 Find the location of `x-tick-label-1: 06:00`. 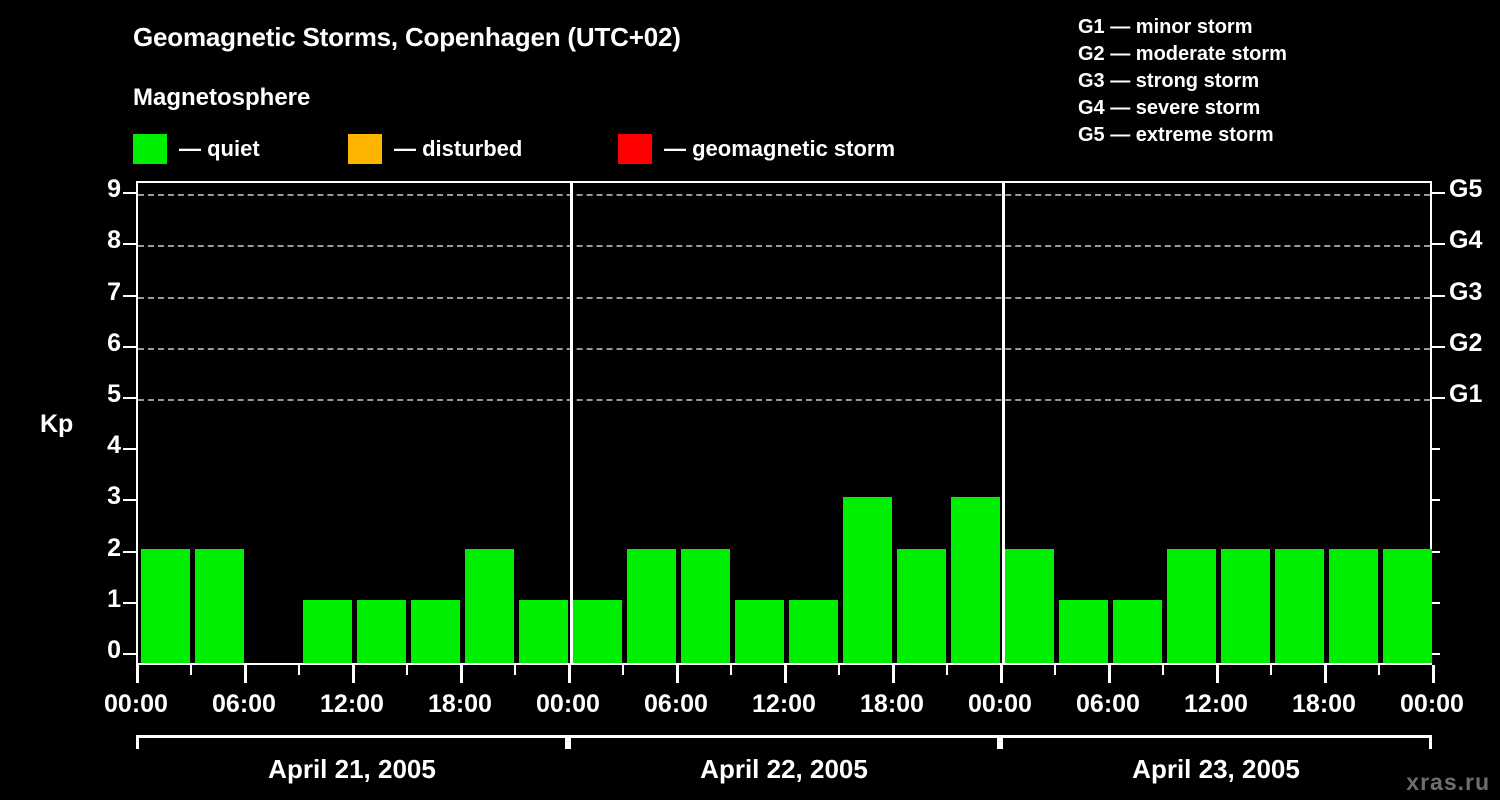

x-tick-label-1: 06:00 is located at coordinates (244, 704).